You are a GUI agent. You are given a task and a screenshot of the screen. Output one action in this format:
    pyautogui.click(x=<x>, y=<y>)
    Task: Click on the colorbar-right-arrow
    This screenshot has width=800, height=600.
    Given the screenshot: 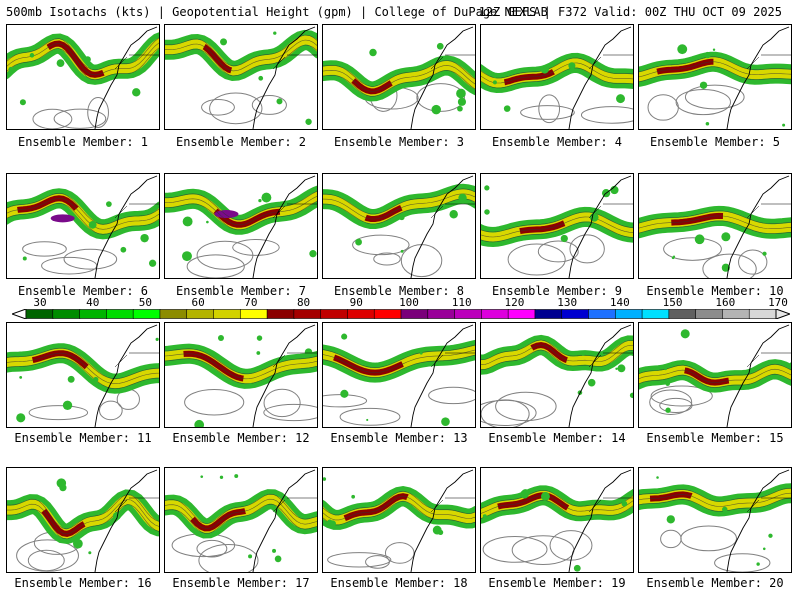 What is the action you would take?
    pyautogui.click(x=782, y=314)
    